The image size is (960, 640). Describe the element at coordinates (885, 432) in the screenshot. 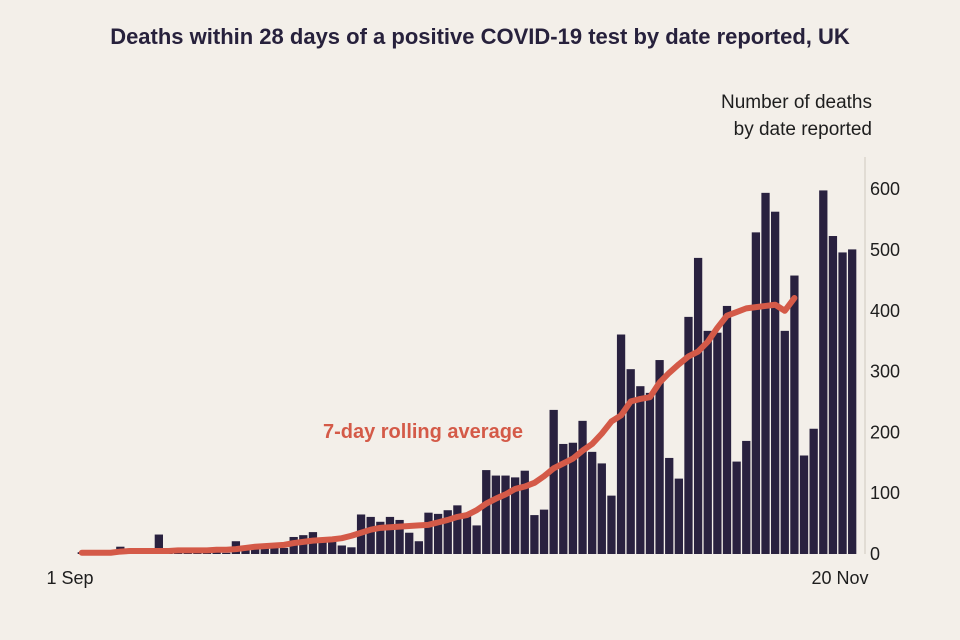

I see `y-tick-label: 200` at that location.